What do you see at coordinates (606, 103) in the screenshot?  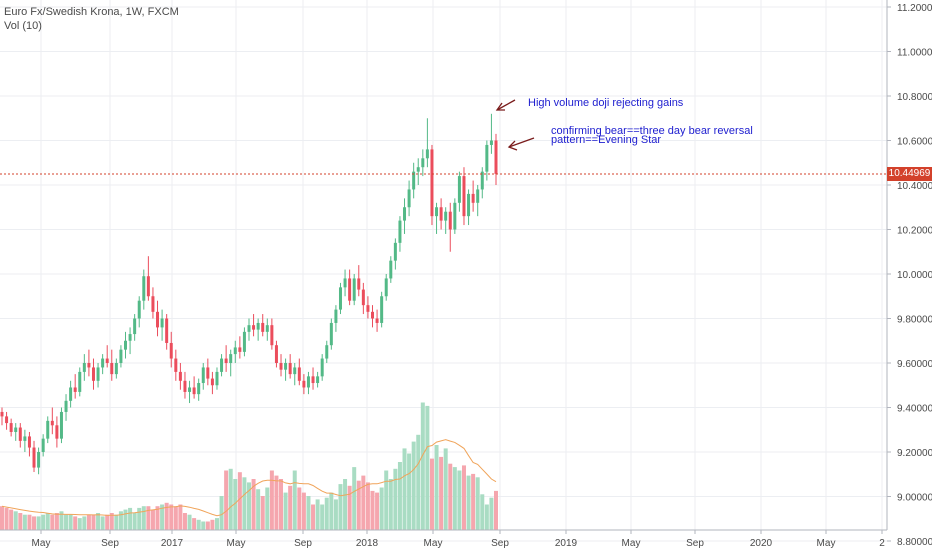 I see `annotation-doji: High volume doji rejecting gains` at bounding box center [606, 103].